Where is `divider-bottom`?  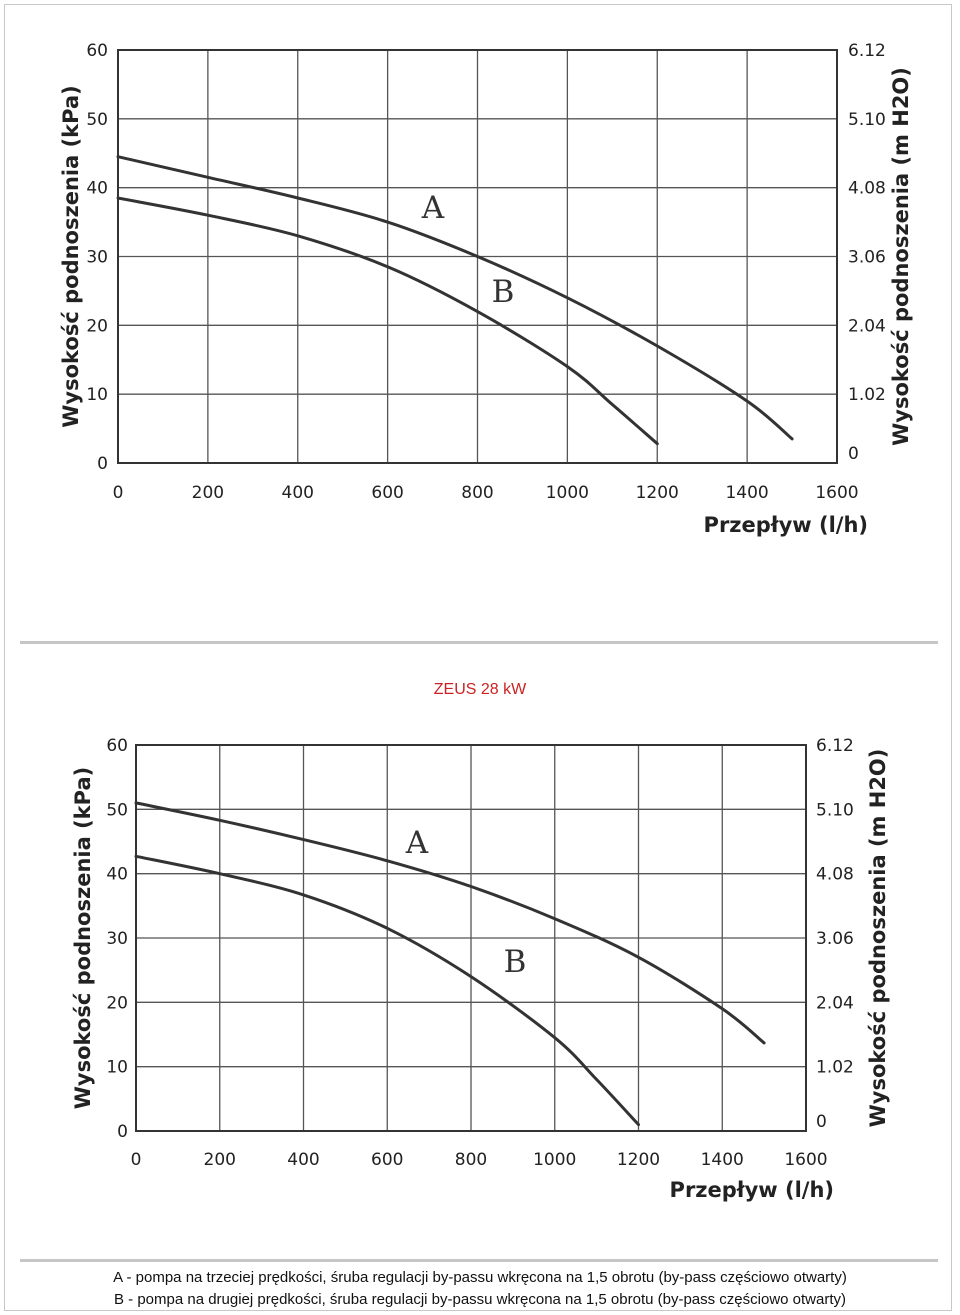 divider-bottom is located at coordinates (479, 1260).